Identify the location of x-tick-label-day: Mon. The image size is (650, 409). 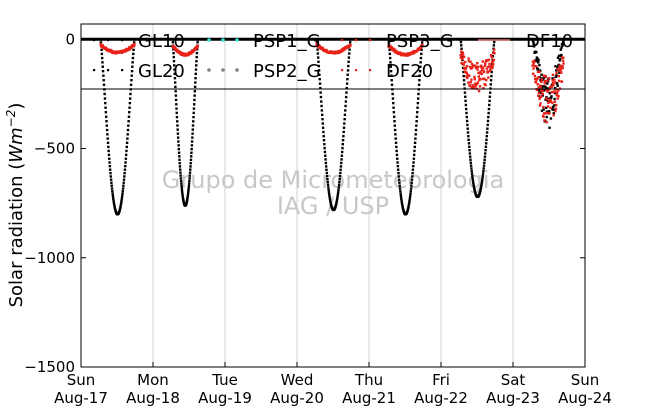
(153, 380).